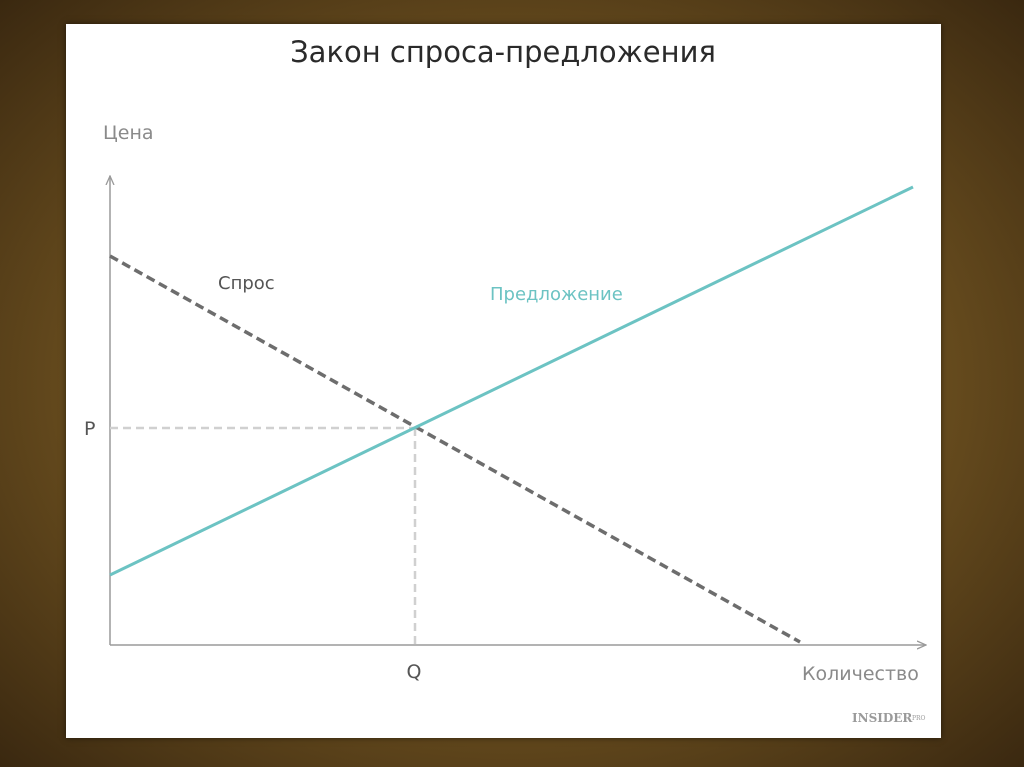  Describe the element at coordinates (89, 429) in the screenshot. I see `price-marker: P` at that location.